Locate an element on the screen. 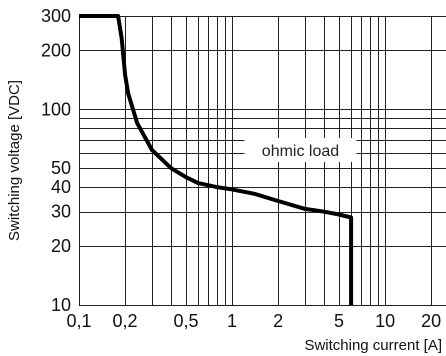 The width and height of the screenshot is (446, 356). y-axis-title: Switching voltage [VDC] is located at coordinates (14, 160).